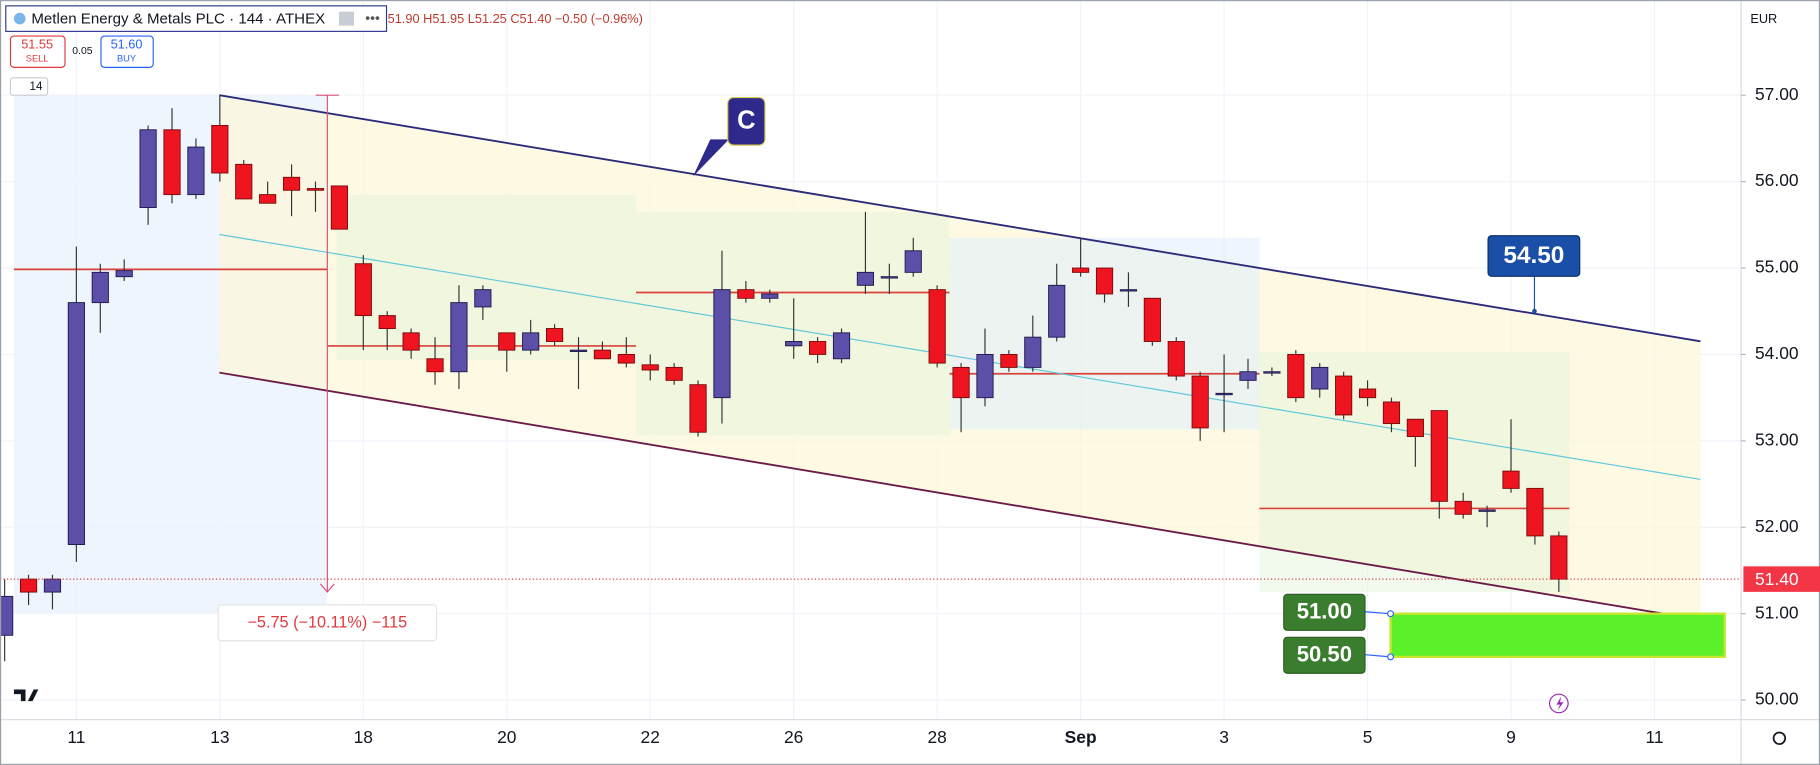  I want to click on zone-anchor, so click(1391, 614).